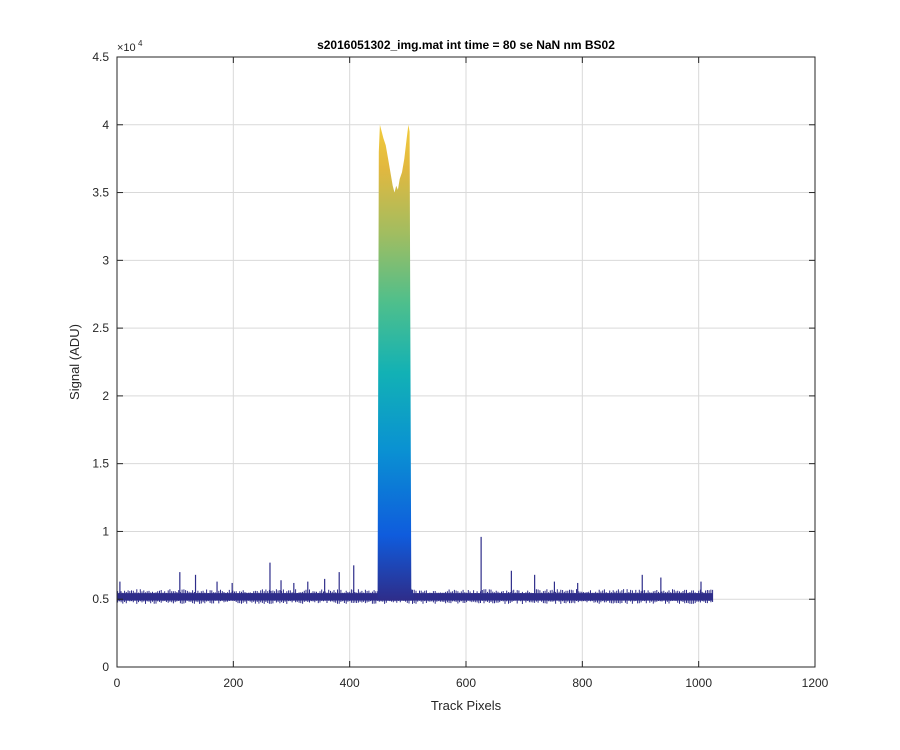 The height and width of the screenshot is (750, 900). Describe the element at coordinates (100, 328) in the screenshot. I see `y-tick-label: 2.5` at that location.